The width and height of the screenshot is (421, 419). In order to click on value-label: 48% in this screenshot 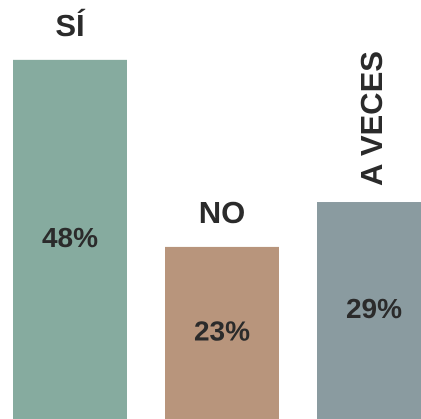, I will do `click(70, 237)`.